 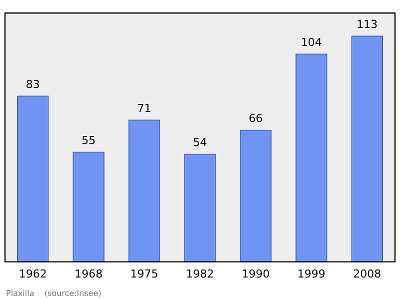 What do you see at coordinates (311, 42) in the screenshot?
I see `data-label: 104` at bounding box center [311, 42].